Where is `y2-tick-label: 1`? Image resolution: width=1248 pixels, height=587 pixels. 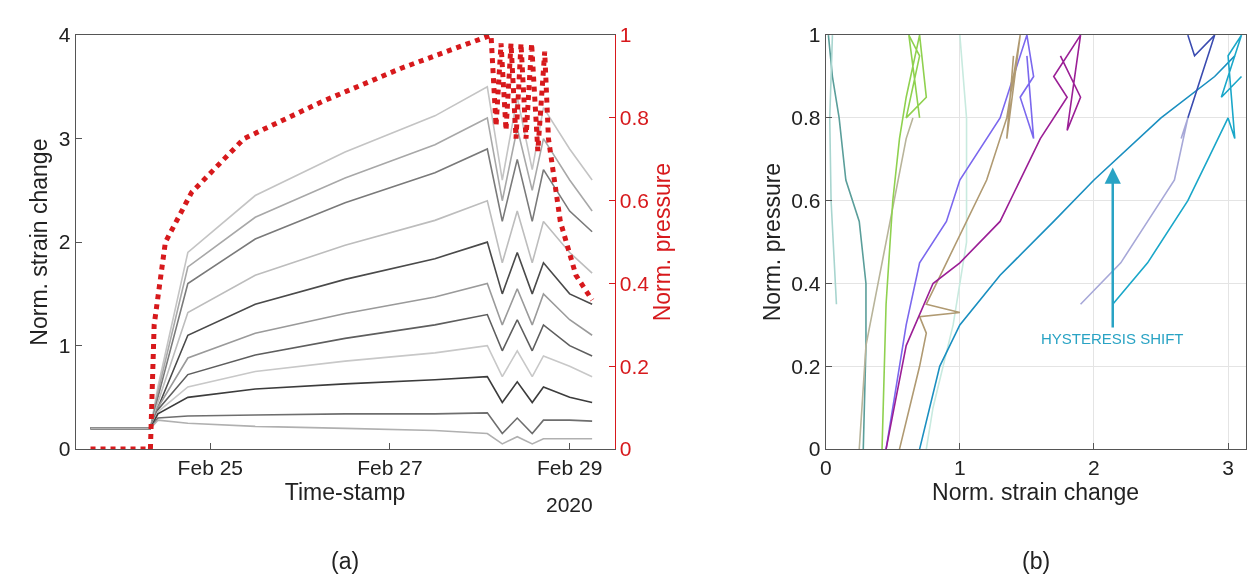 y2-tick-label: 1 is located at coordinates (625, 35).